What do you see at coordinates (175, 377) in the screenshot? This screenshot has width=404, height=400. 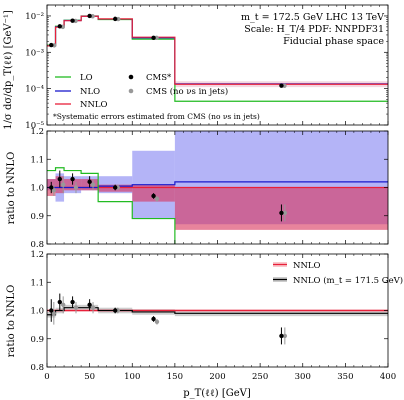 I see `x-tick-label: 150` at bounding box center [175, 377].